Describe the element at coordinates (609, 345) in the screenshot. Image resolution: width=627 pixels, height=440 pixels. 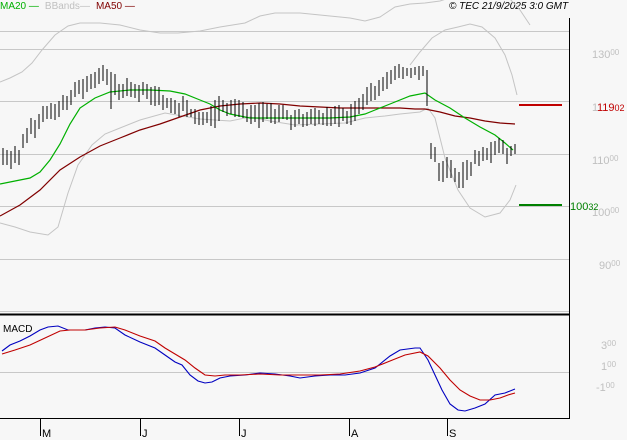
I see `macd-tick-300: 300` at that location.